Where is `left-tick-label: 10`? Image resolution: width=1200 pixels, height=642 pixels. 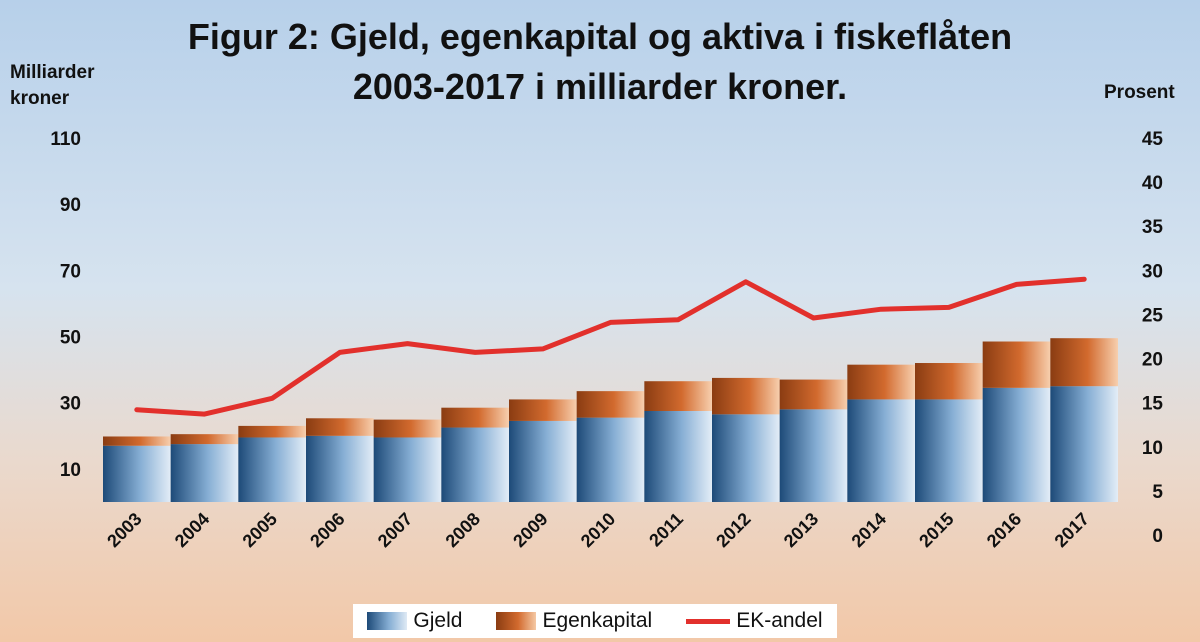 left-tick-label: 10 is located at coordinates (70, 470).